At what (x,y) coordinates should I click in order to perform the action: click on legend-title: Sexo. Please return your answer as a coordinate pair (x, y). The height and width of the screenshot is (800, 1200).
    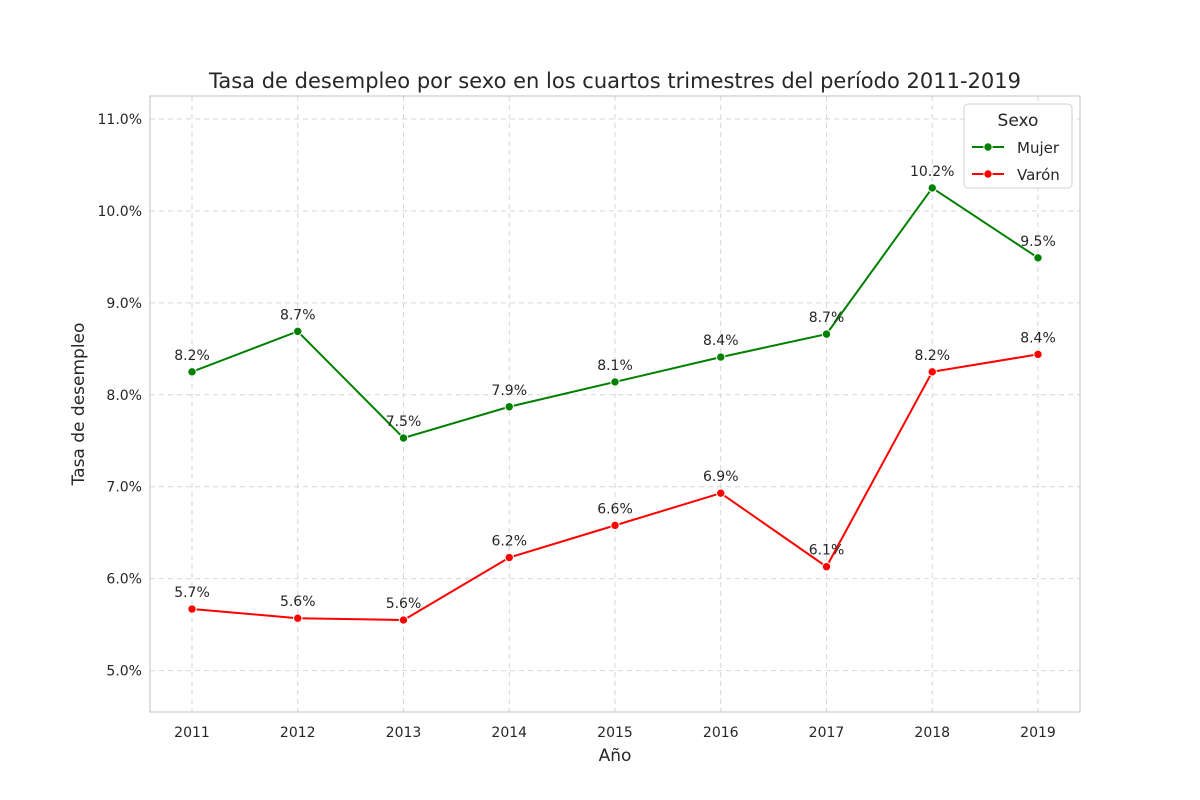
    Looking at the image, I should click on (1018, 121).